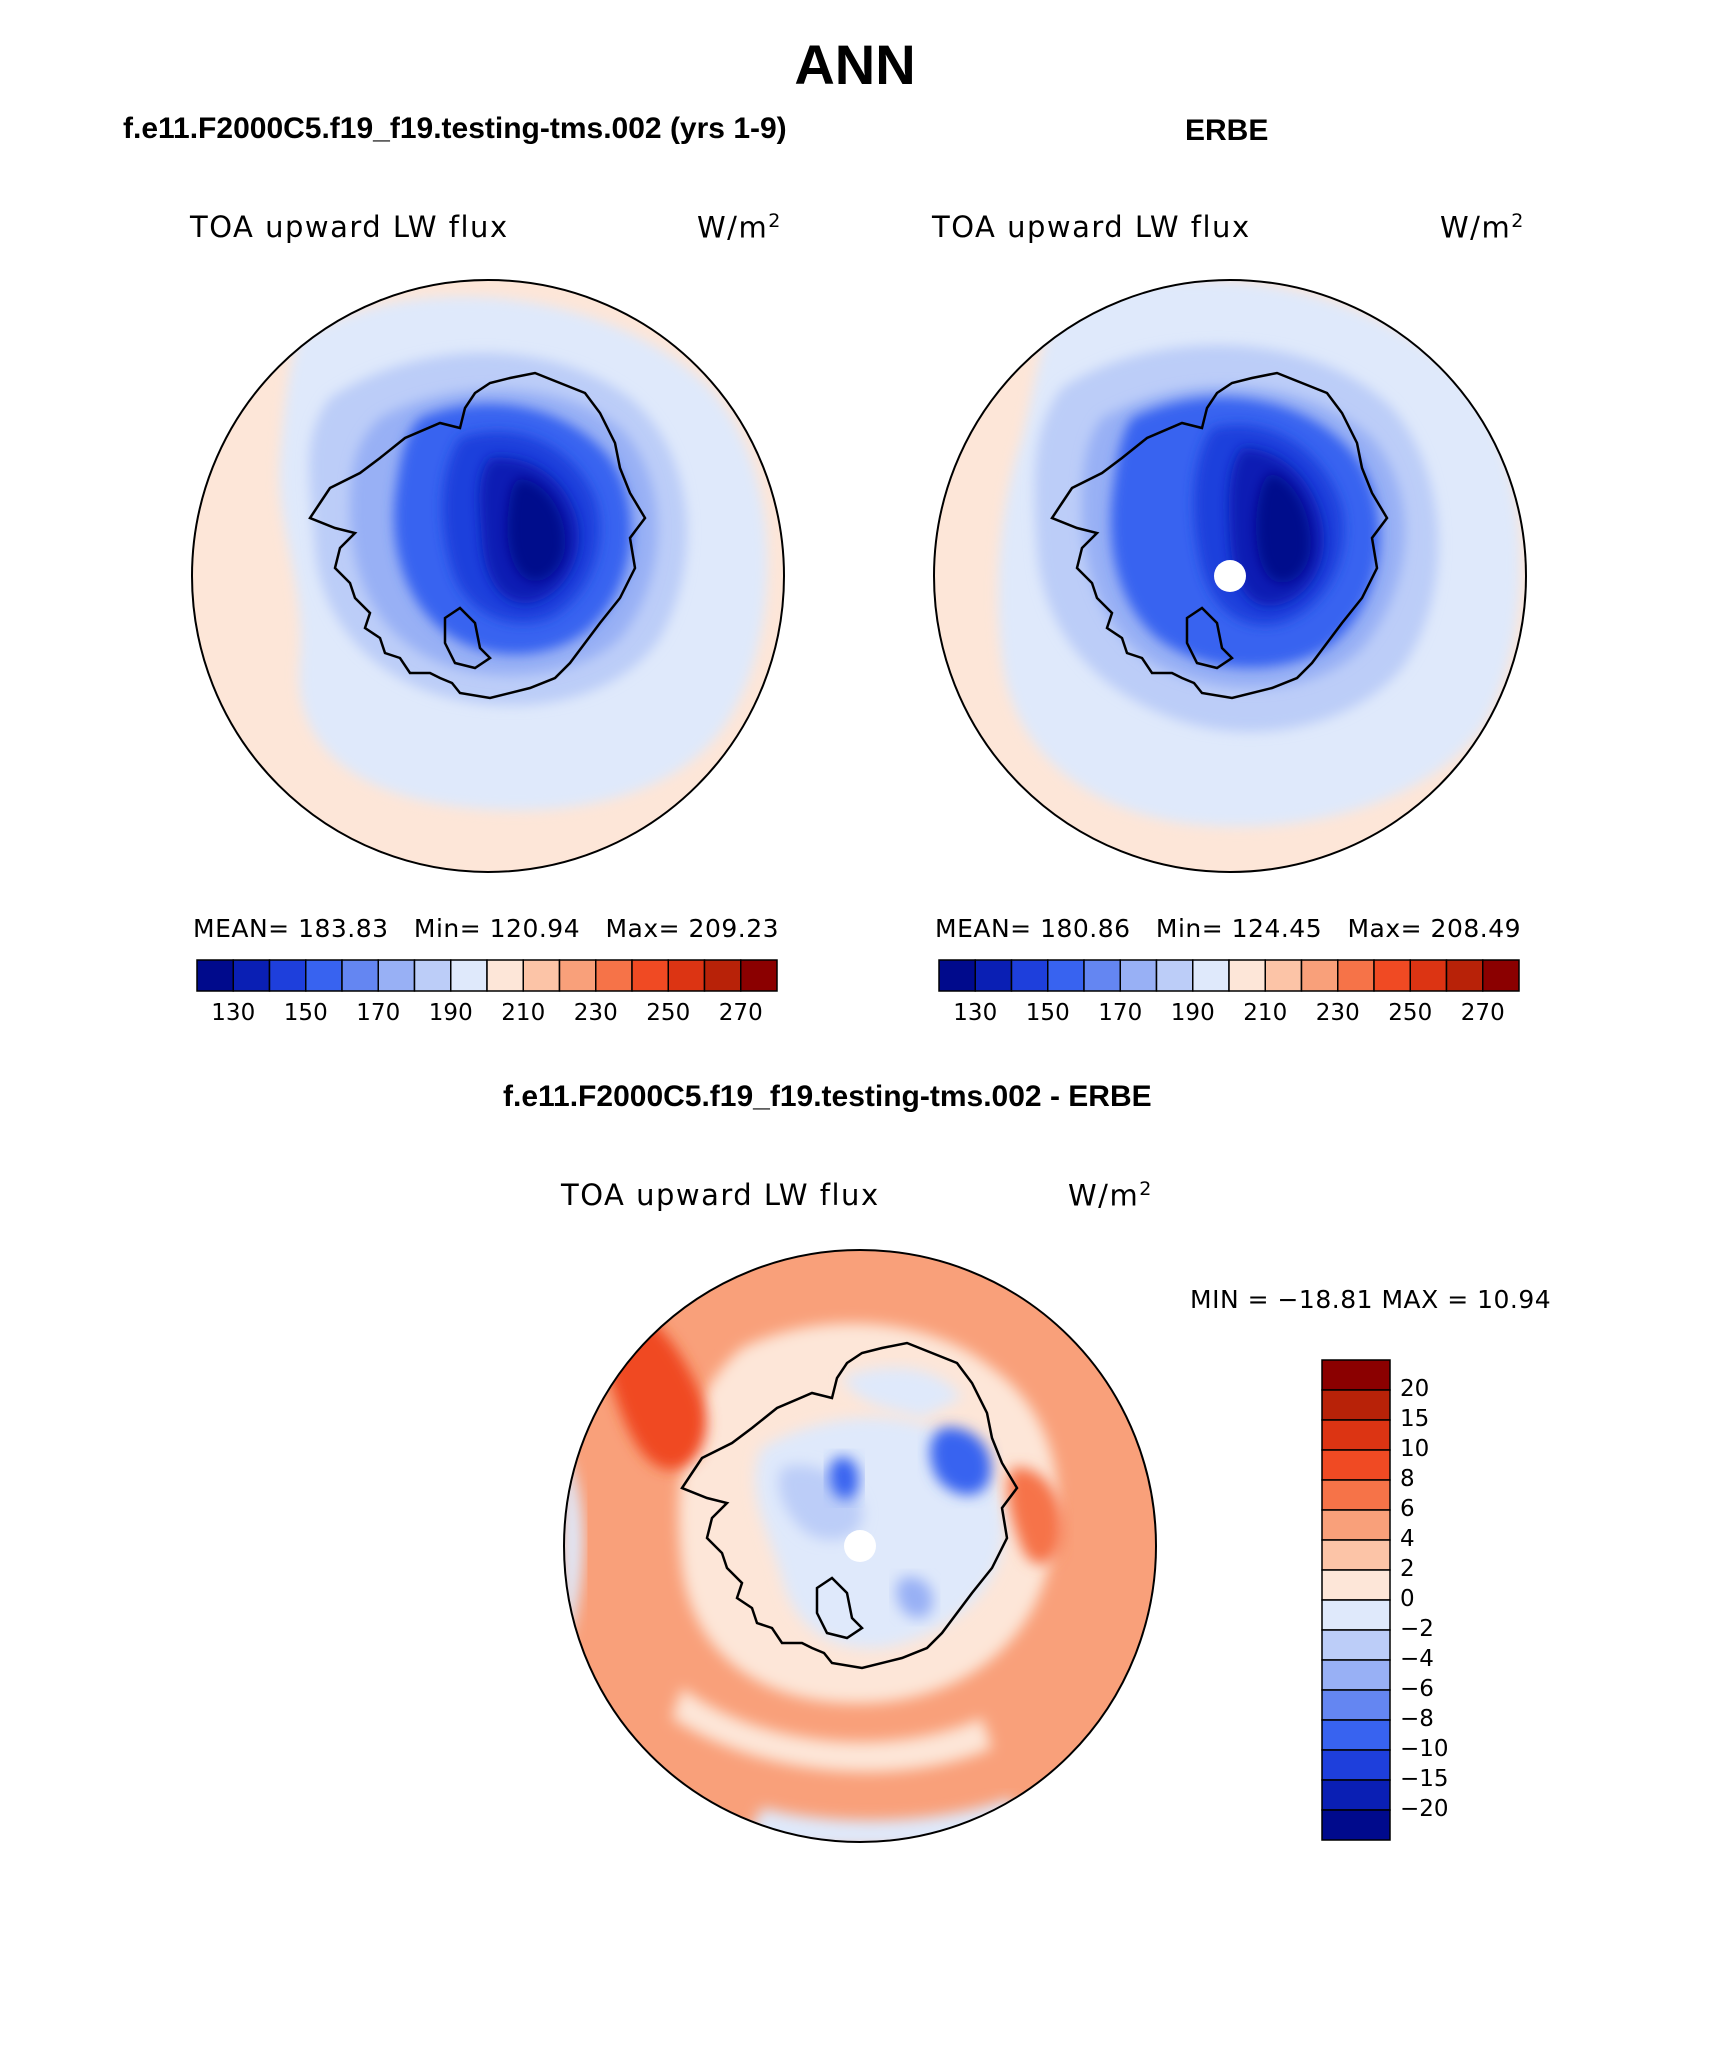 This screenshot has width=1710, height=2061. What do you see at coordinates (1424, 1749) in the screenshot?
I see `colorbar-tick-label: −10` at bounding box center [1424, 1749].